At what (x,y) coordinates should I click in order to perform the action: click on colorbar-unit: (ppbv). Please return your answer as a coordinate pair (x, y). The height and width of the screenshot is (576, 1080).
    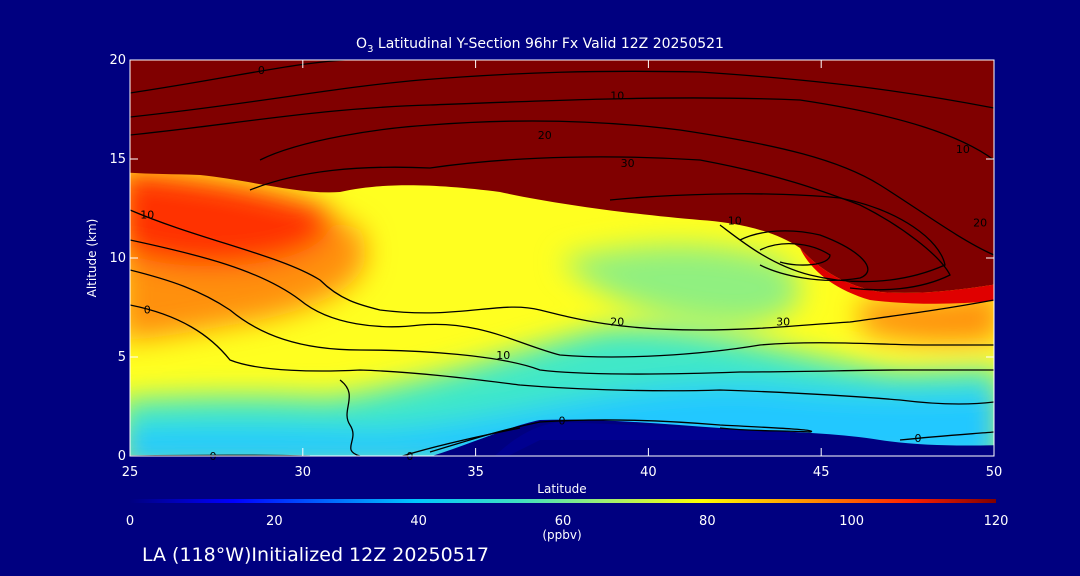
    Looking at the image, I should click on (561, 535).